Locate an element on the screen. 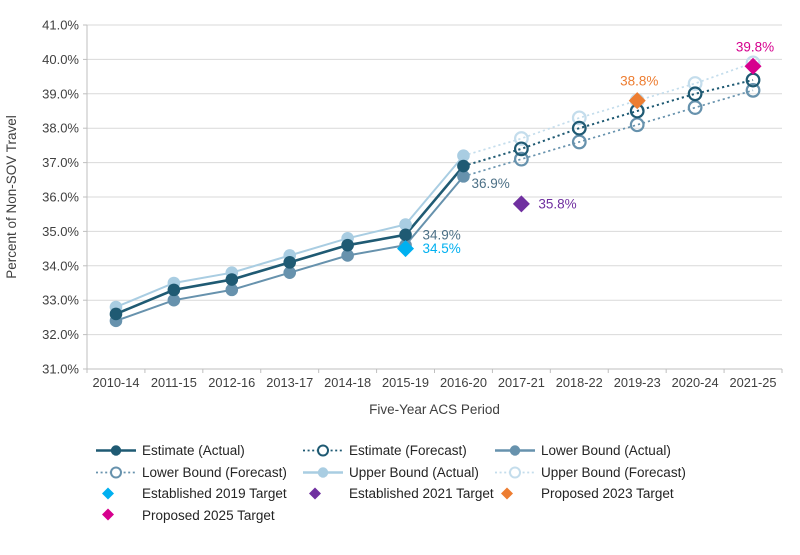 This screenshot has width=800, height=555. legend-item: Established 2021 Target is located at coordinates (398, 493).